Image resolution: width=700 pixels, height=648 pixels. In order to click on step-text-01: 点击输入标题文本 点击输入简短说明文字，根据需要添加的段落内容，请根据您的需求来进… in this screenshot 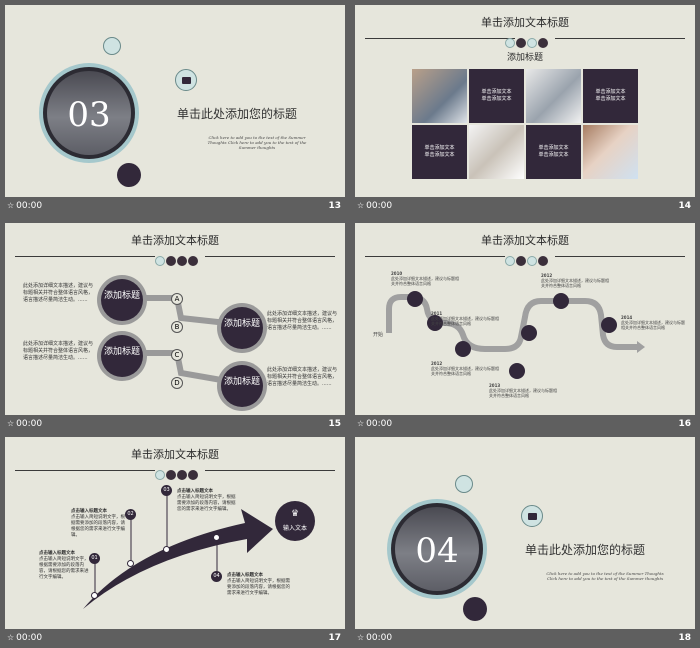, I will do `click(64, 565)`.